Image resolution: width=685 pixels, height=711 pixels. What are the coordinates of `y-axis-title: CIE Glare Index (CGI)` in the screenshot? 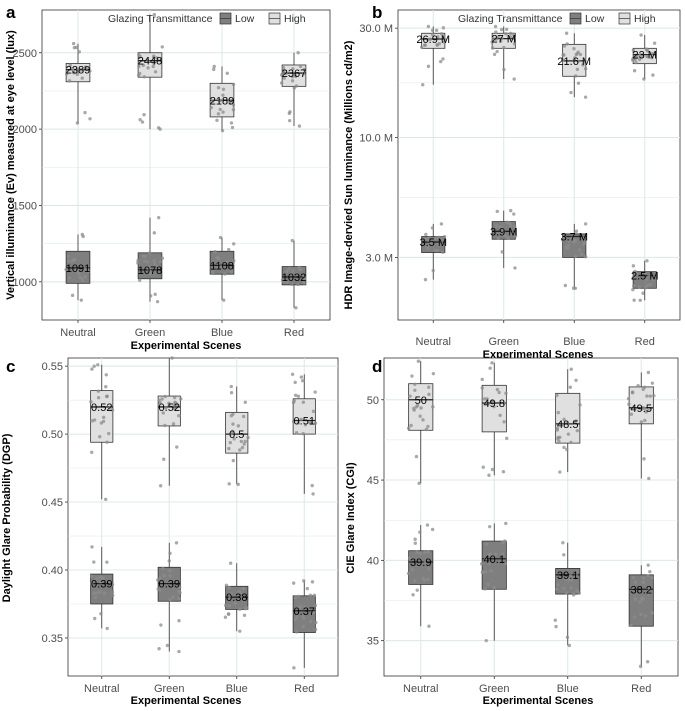 It's located at (351, 518).